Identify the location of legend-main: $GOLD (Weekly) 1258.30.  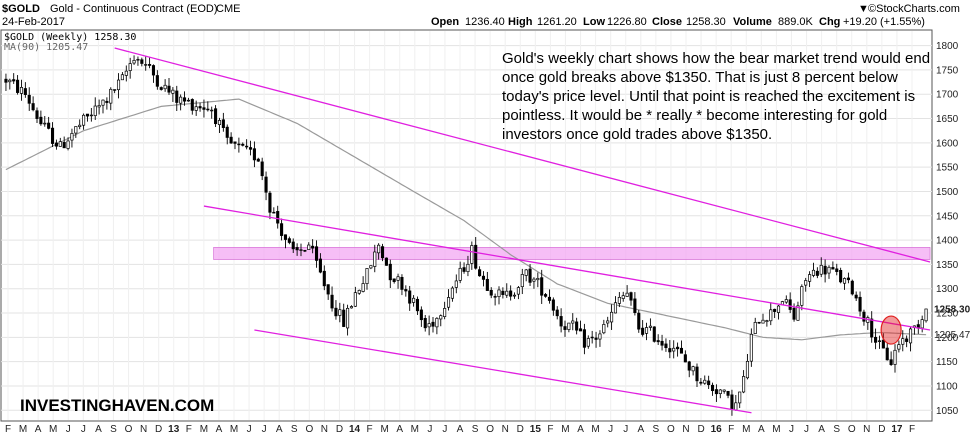
(70, 37).